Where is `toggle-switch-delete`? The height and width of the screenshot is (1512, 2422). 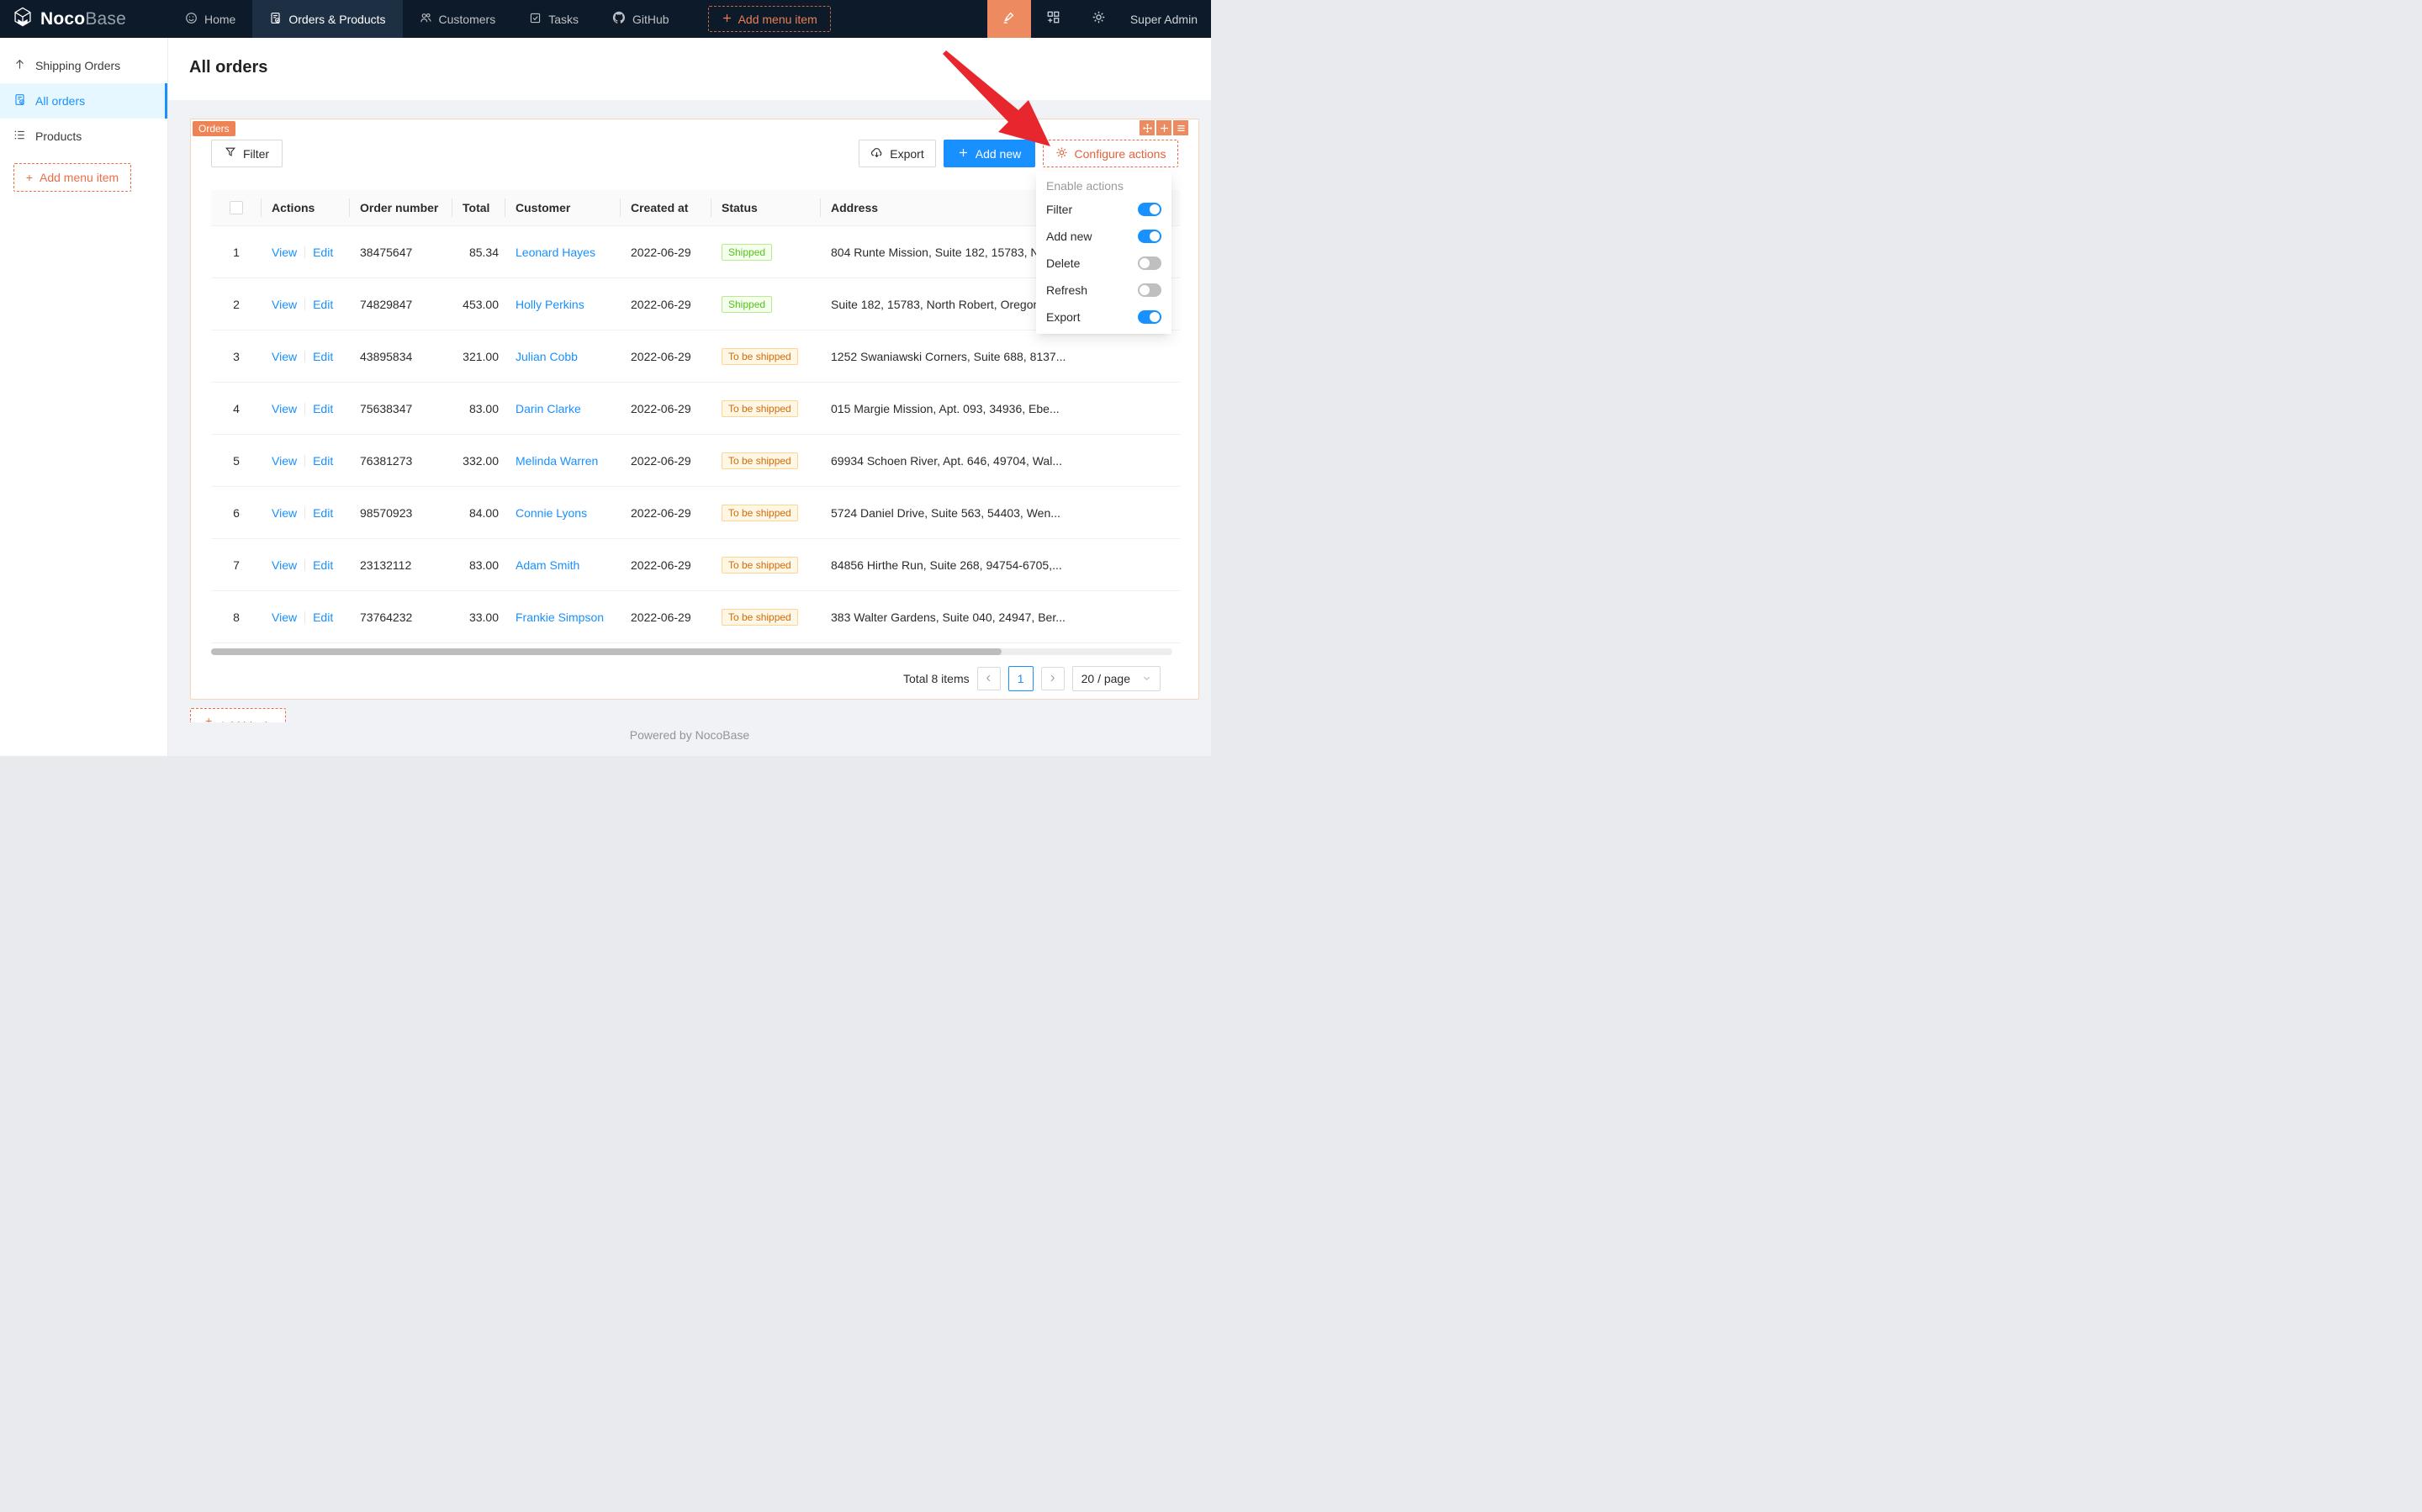 toggle-switch-delete is located at coordinates (1149, 263).